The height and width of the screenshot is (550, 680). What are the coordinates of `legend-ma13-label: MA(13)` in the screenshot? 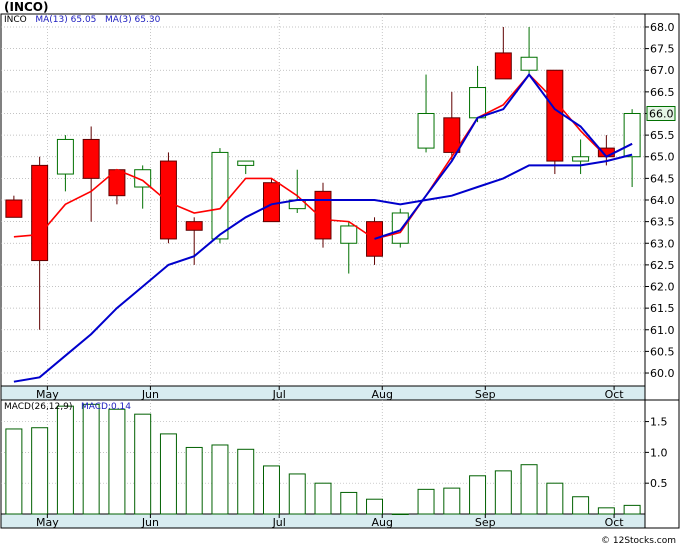 It's located at (51, 20).